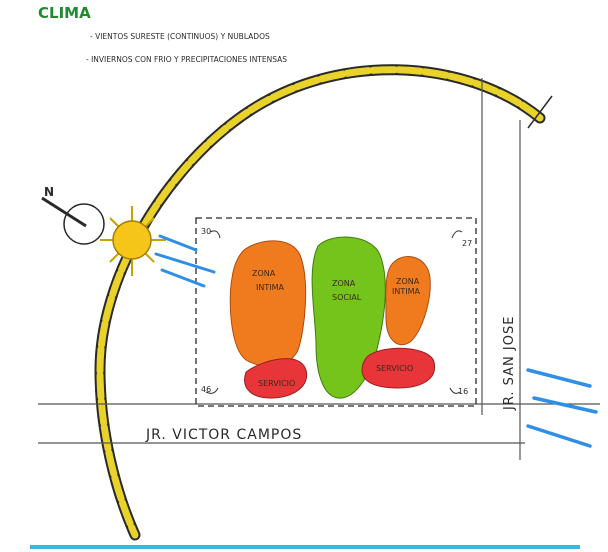  Describe the element at coordinates (276, 378) in the screenshot. I see `zone-service-left` at that location.